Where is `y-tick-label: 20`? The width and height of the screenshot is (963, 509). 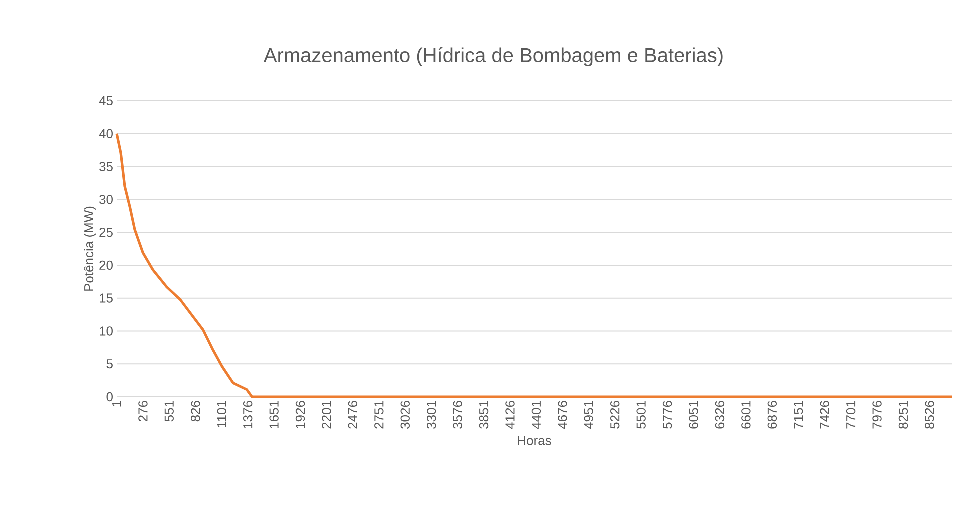 y-tick-label: 20 is located at coordinates (106, 265).